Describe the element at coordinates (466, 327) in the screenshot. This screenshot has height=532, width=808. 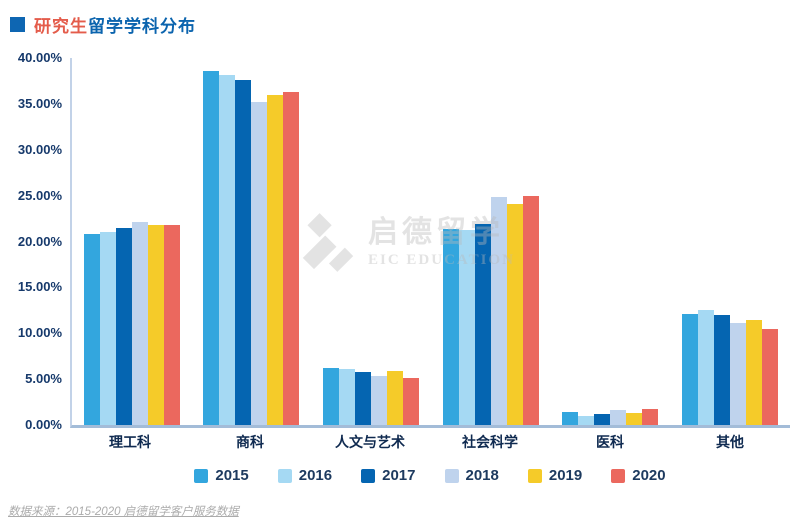
I see `bar-2016-cat3` at that location.